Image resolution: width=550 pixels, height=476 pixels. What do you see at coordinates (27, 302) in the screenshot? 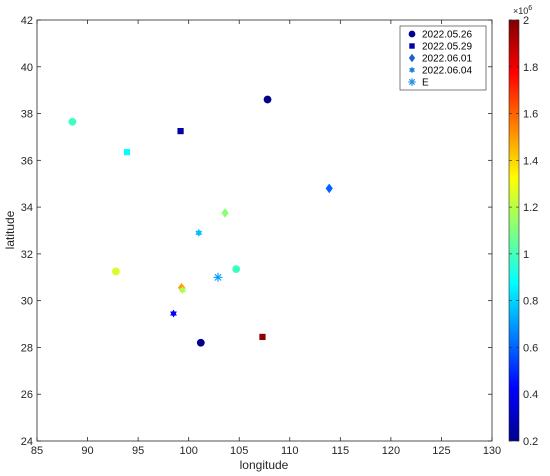
I see `y-tick-label: 30` at bounding box center [27, 302].